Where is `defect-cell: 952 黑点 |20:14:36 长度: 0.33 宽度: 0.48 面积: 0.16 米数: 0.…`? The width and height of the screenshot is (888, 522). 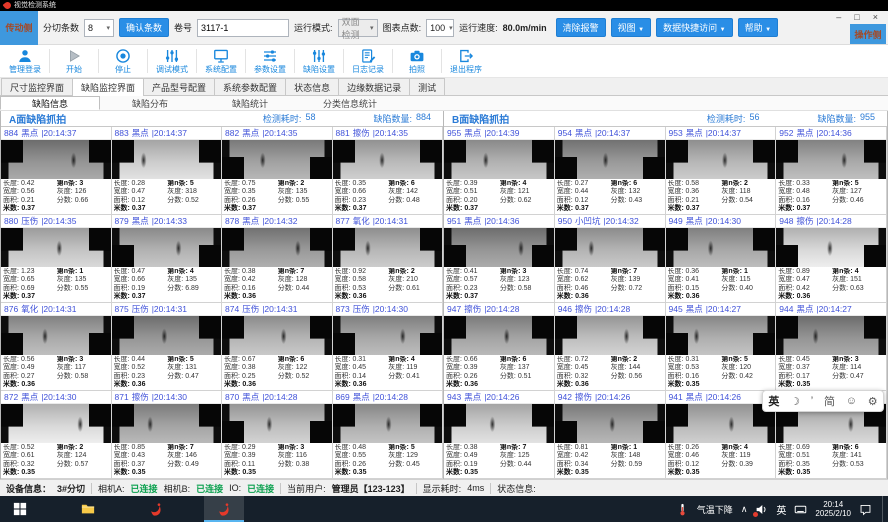 defect-cell: 952 黑点 |20:14:36 长度: 0.33 宽度: 0.48 面积: 0.16 米数: 0.… is located at coordinates (831, 171).